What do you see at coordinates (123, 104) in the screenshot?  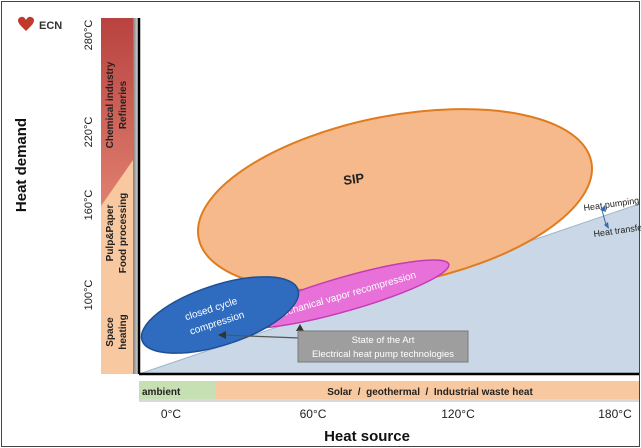 I see `sector-chemical-line2: Refineries` at bounding box center [123, 104].